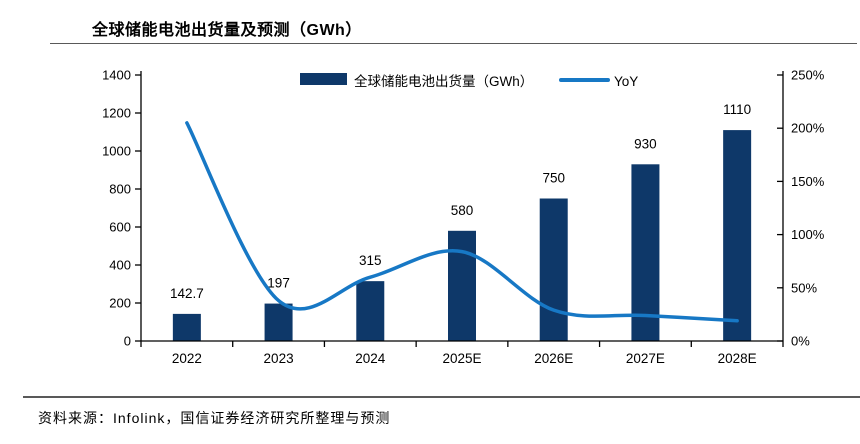  Describe the element at coordinates (278, 322) in the screenshot. I see `bar-2023` at that location.